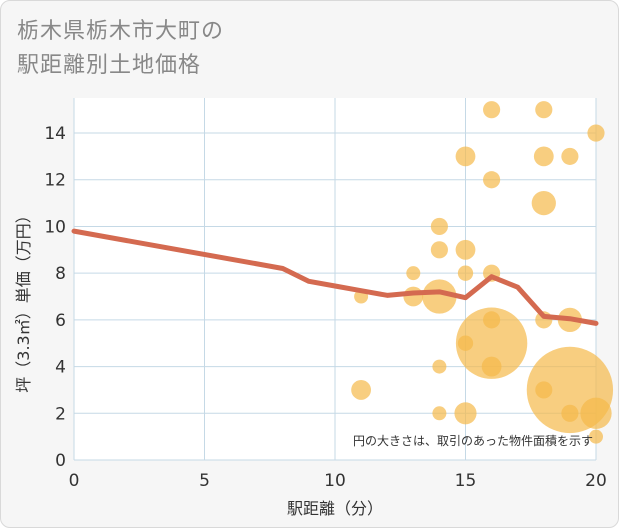  Describe the element at coordinates (473, 440) in the screenshot. I see `size-legend-note: 円の大きさは、取引のあった物件面積を示す` at that location.